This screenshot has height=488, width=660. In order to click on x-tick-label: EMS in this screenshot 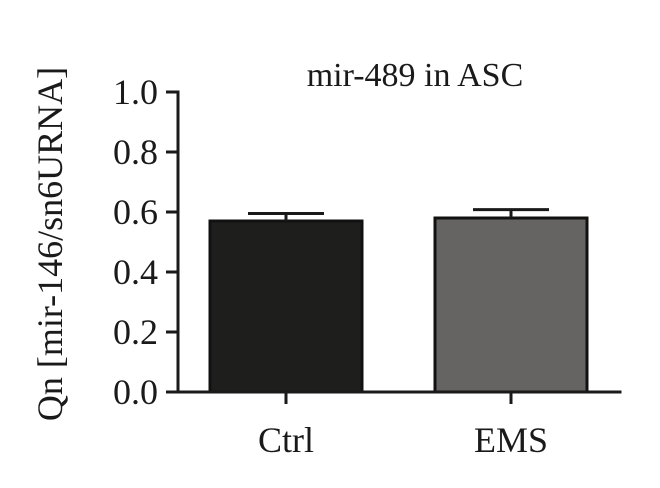, I will do `click(511, 440)`.